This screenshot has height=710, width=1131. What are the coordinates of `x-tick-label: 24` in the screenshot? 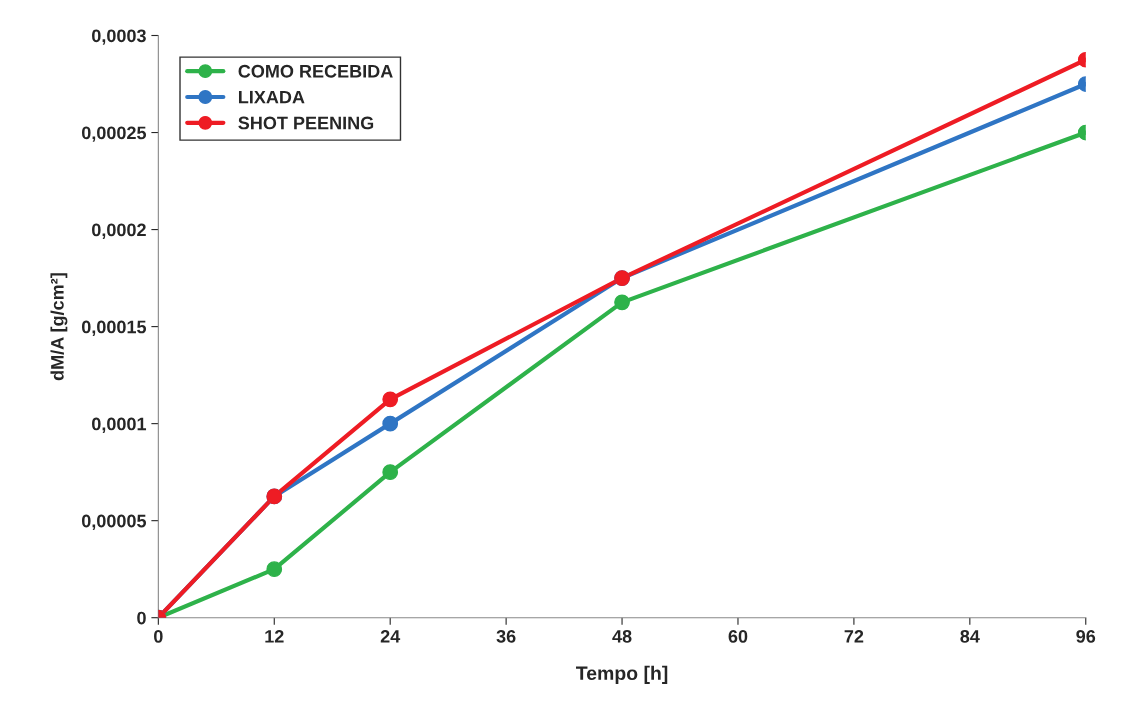 It's located at (390, 636).